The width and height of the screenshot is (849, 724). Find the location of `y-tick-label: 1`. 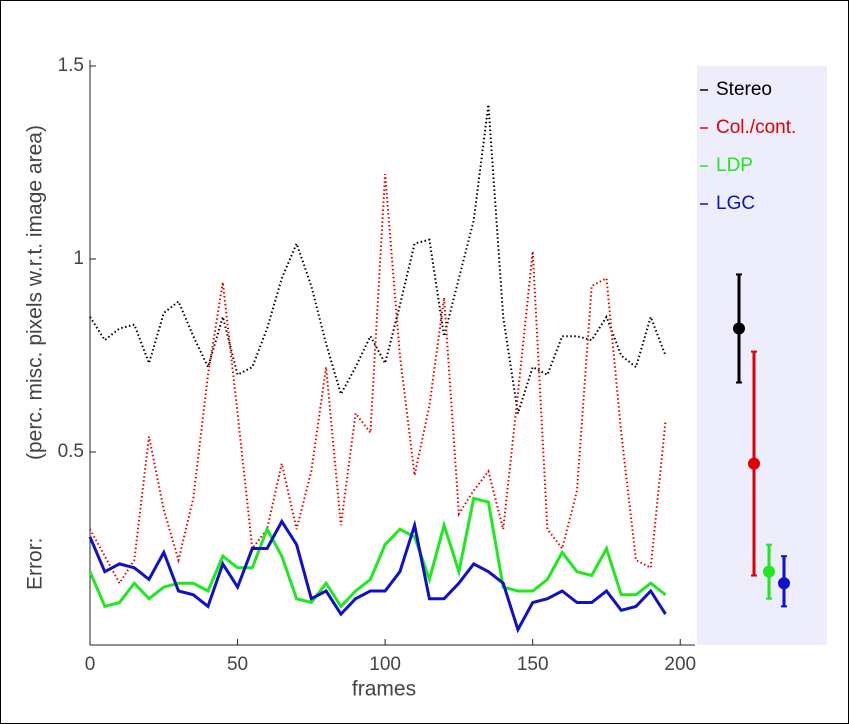

y-tick-label: 1 is located at coordinates (78, 258).